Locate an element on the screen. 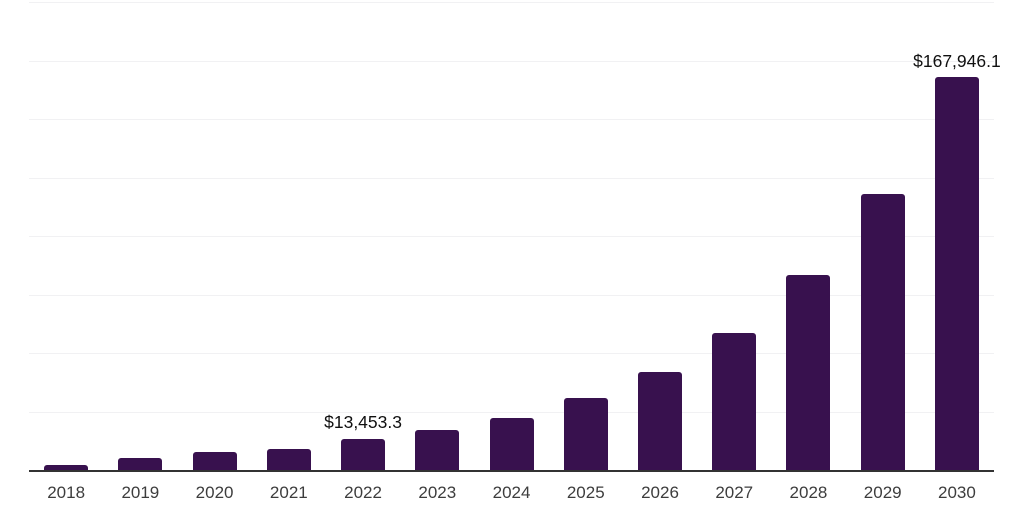 Image resolution: width=1024 pixels, height=512 pixels. bar-slot-2028 is located at coordinates (808, 236).